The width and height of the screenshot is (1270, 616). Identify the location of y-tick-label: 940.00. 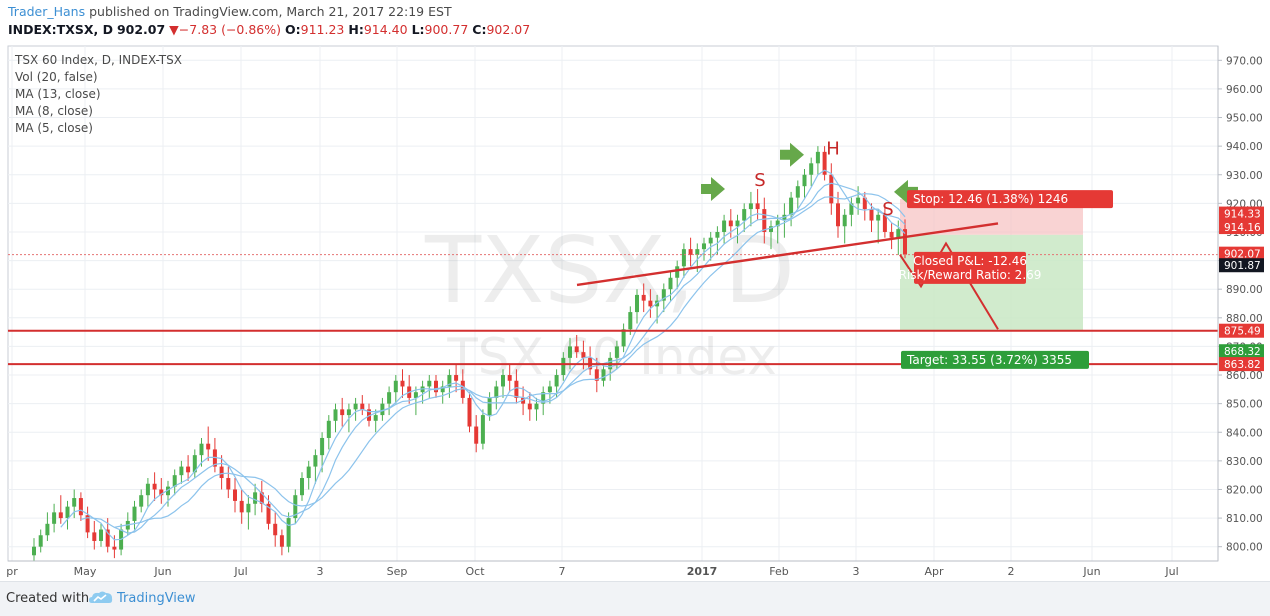
(1244, 147).